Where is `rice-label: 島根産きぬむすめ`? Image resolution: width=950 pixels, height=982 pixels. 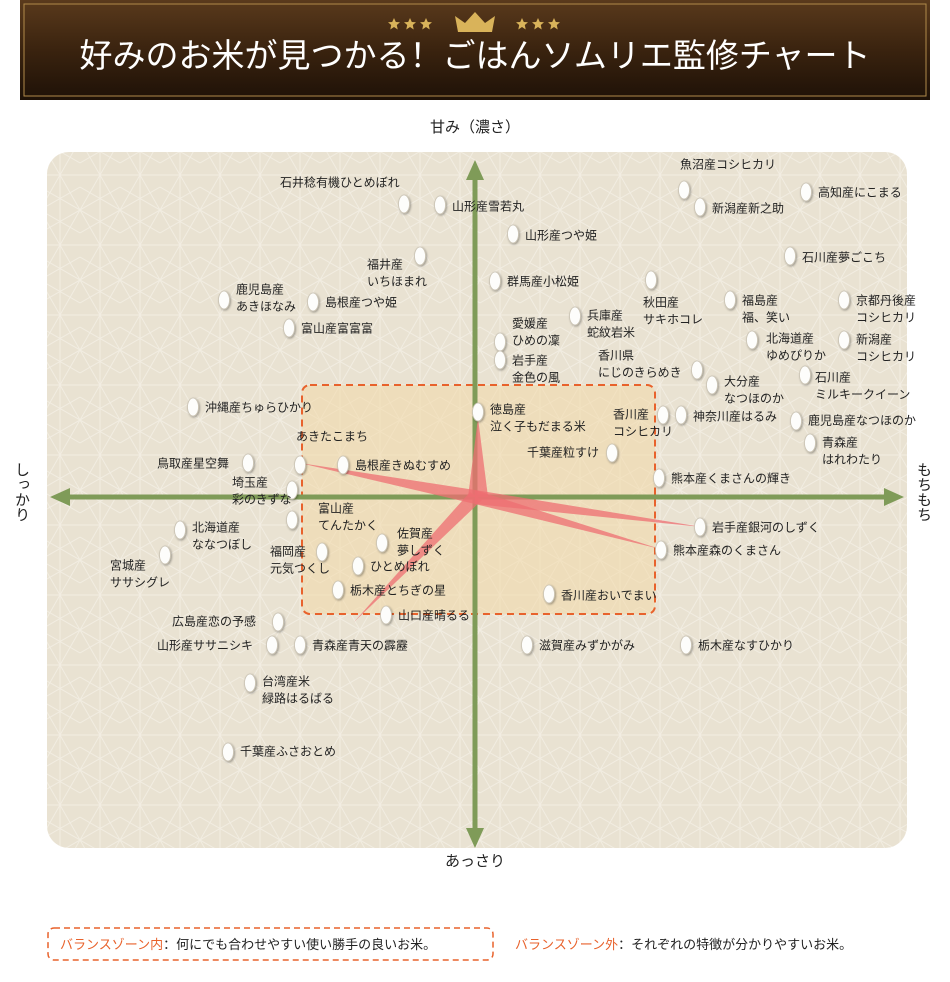
rice-label: 島根産きぬむすめ is located at coordinates (403, 465).